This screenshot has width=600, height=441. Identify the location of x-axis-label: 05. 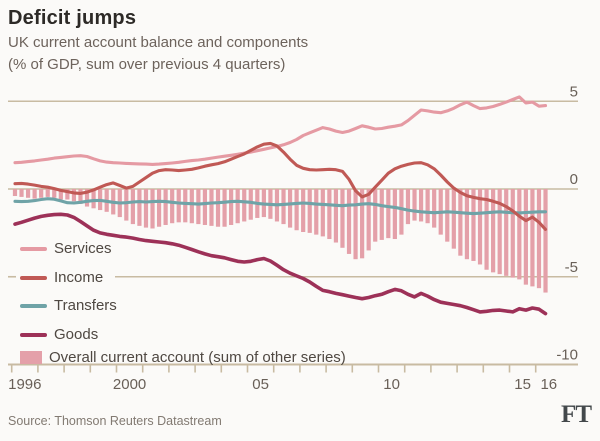
(260, 384).